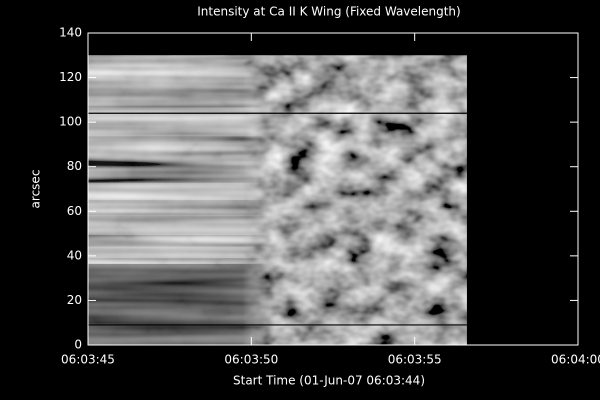 The image size is (600, 400). I want to click on y-tick-label: 20, so click(74, 300).